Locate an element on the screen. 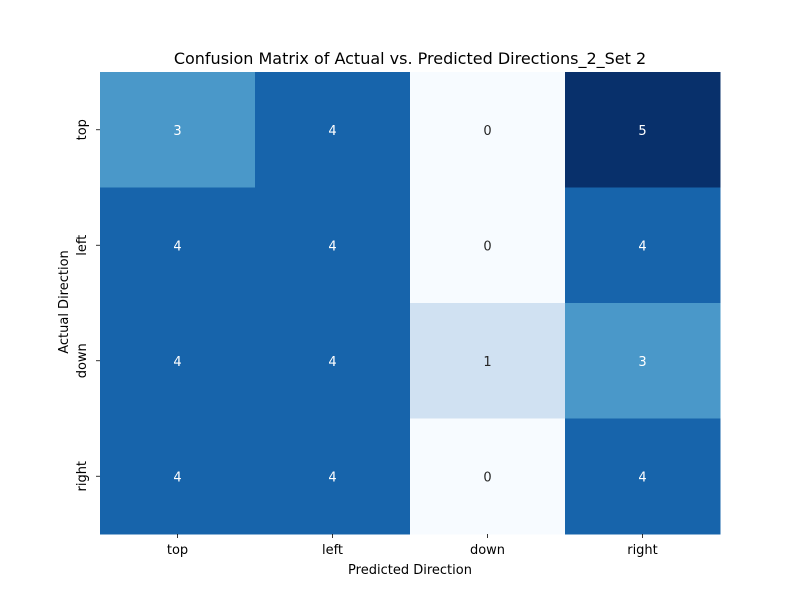  cell-value-down-left: 4 is located at coordinates (332, 362).